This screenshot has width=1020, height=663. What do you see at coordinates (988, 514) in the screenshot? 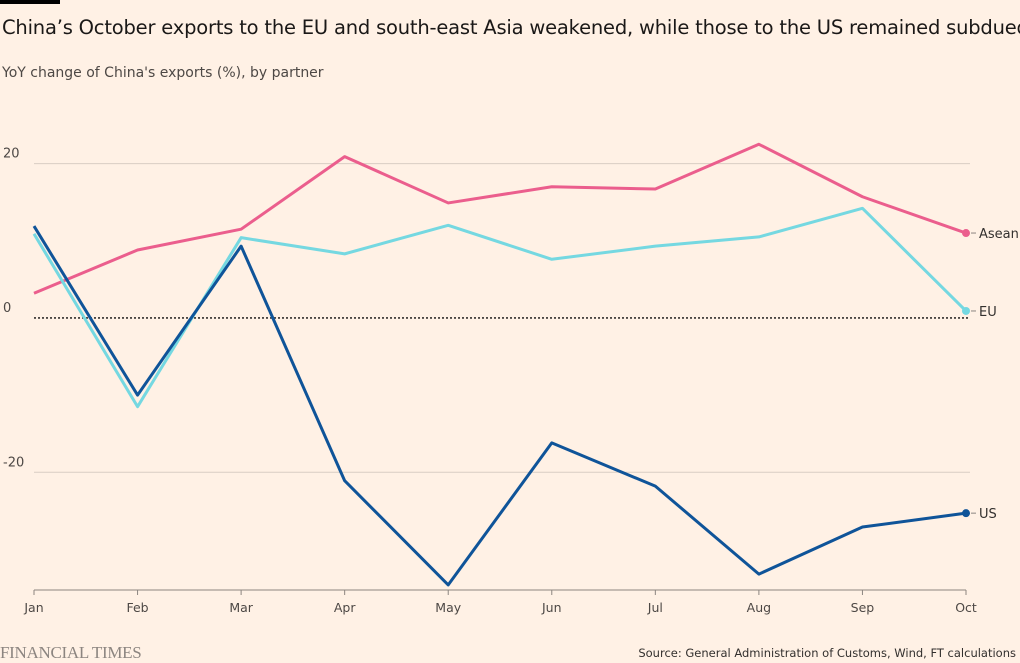
I see `series-label-us: US` at bounding box center [988, 514].